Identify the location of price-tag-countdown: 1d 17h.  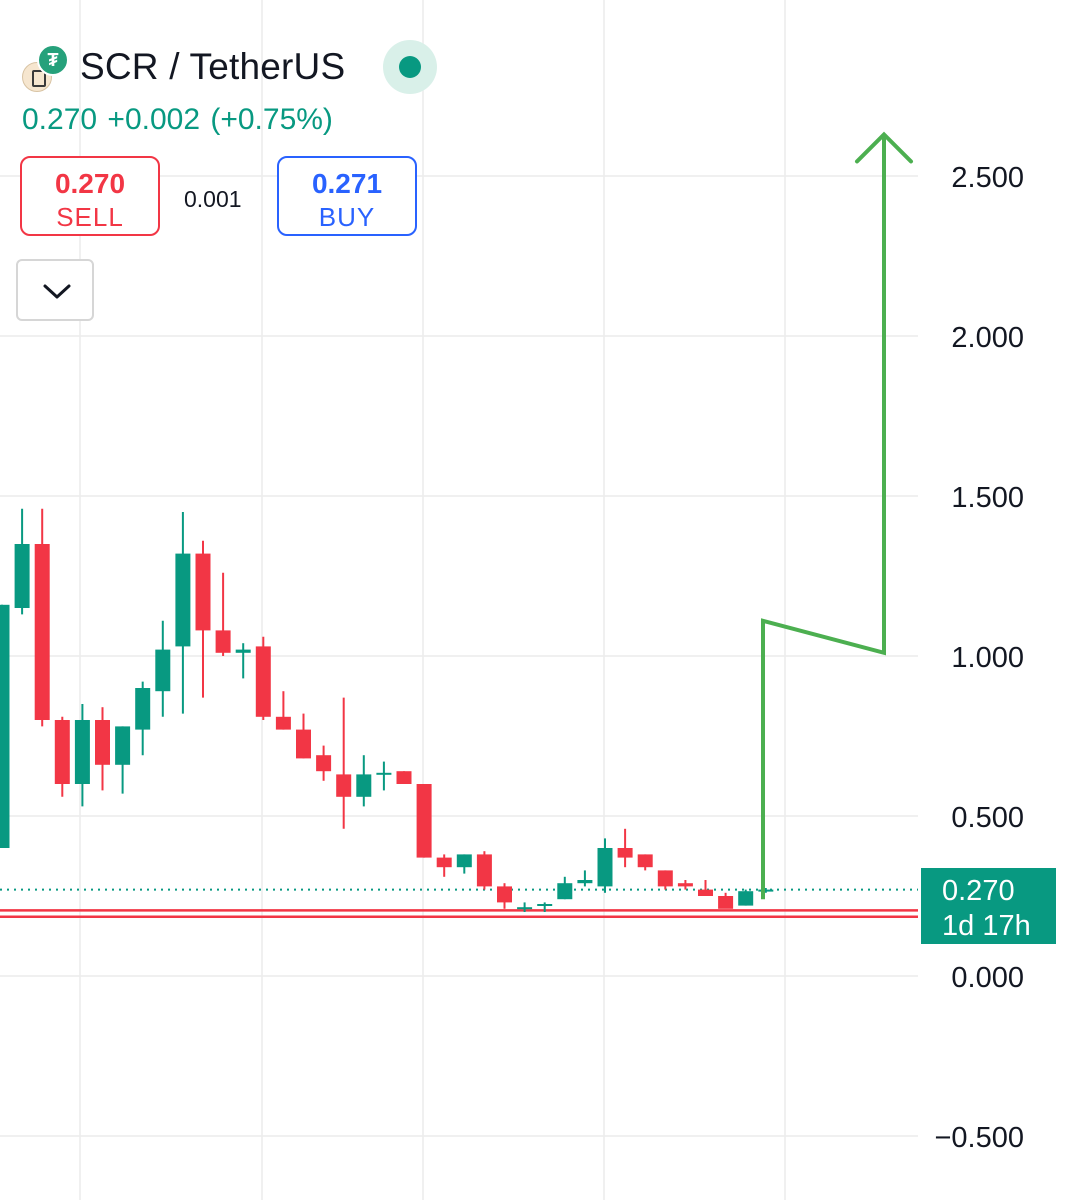
(986, 926).